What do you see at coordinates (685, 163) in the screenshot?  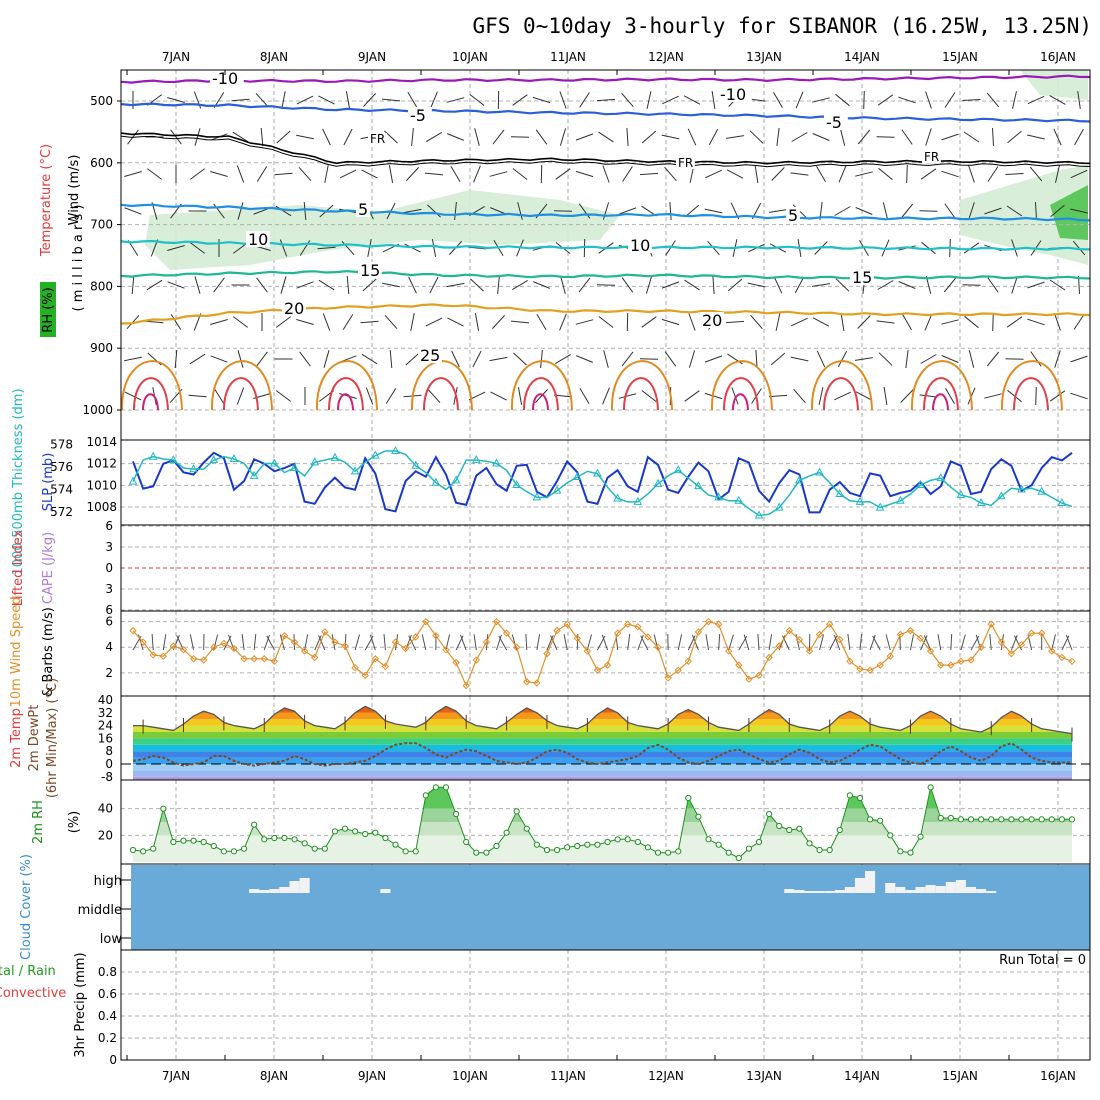 I see `isotherm-label-bg` at bounding box center [685, 163].